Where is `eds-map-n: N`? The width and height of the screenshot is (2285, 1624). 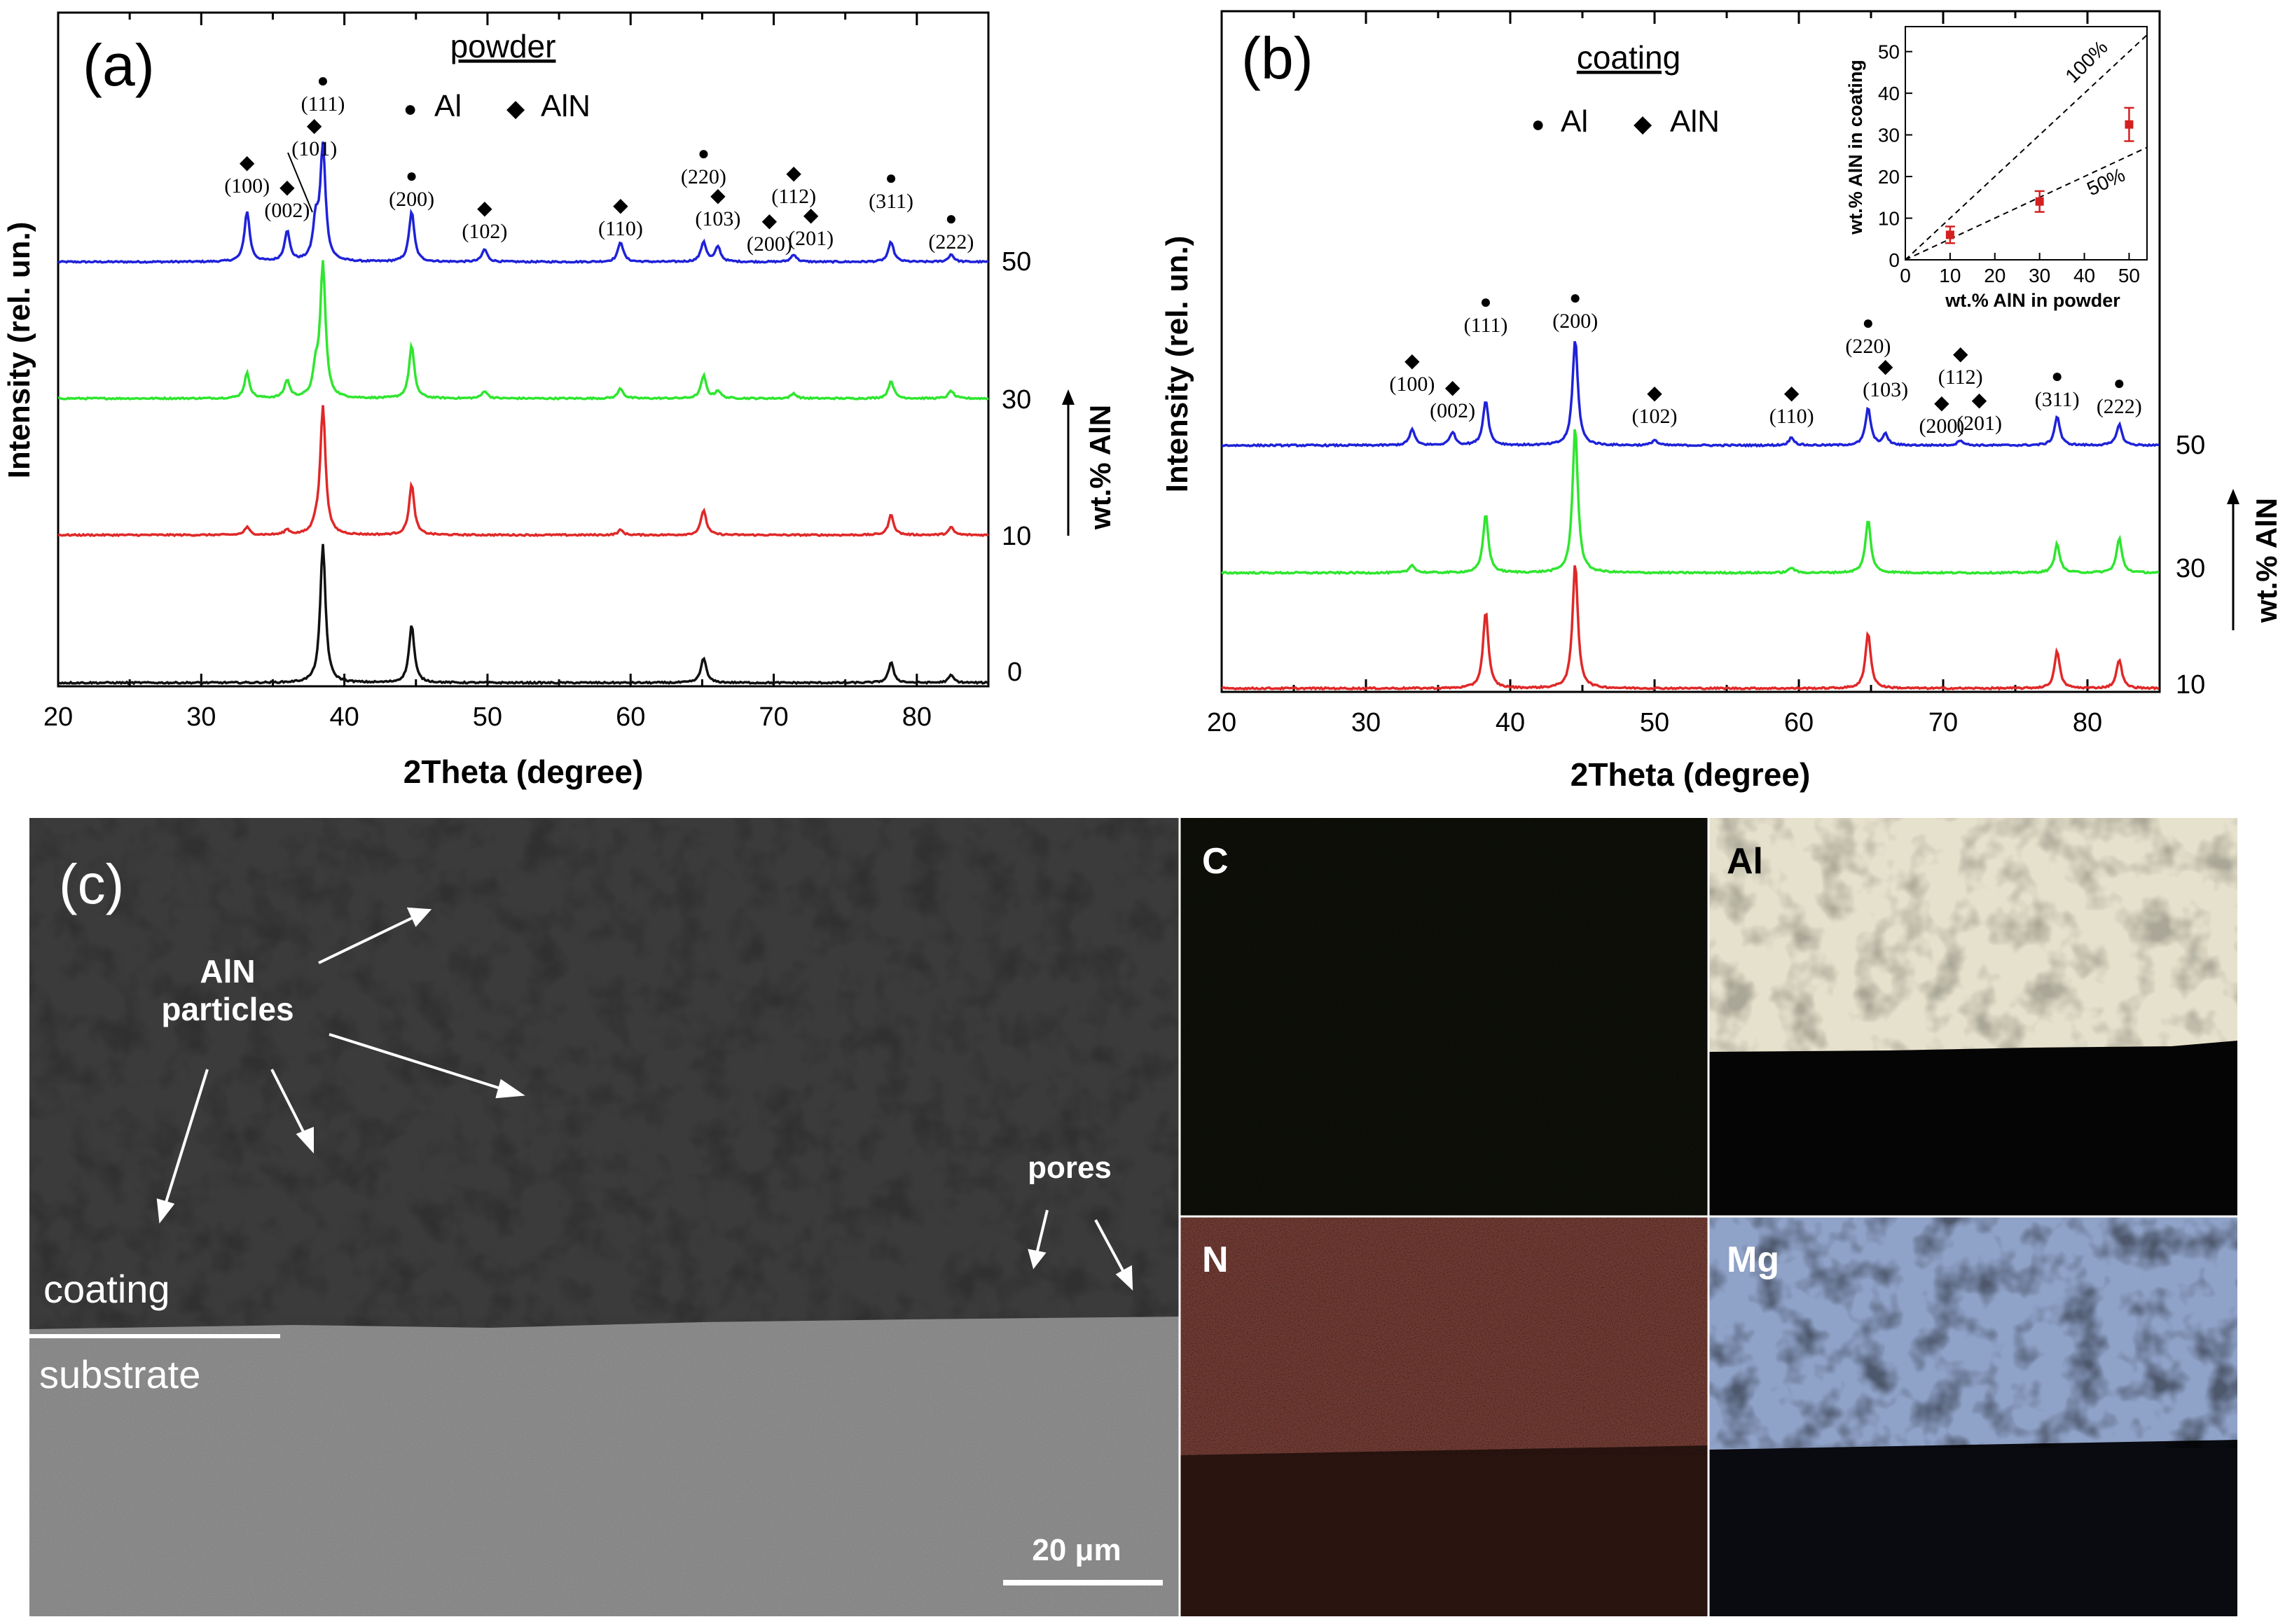
eds-map-n: N is located at coordinates (1444, 1416).